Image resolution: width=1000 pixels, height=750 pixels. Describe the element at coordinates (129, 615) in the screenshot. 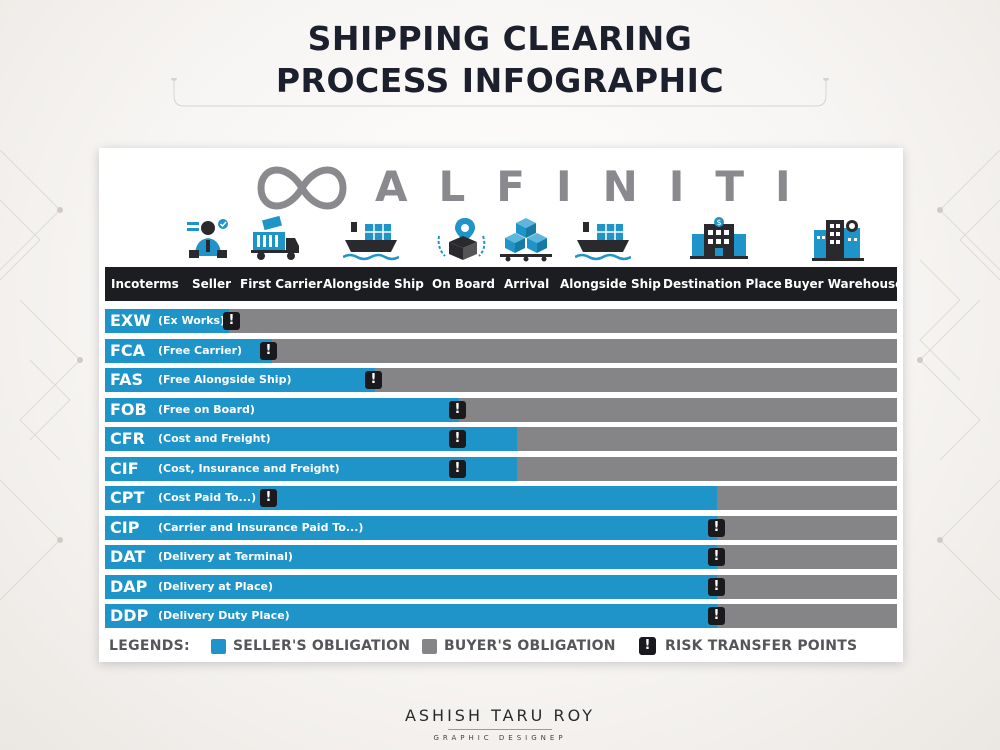

I see `incoterm-code: DDP` at that location.